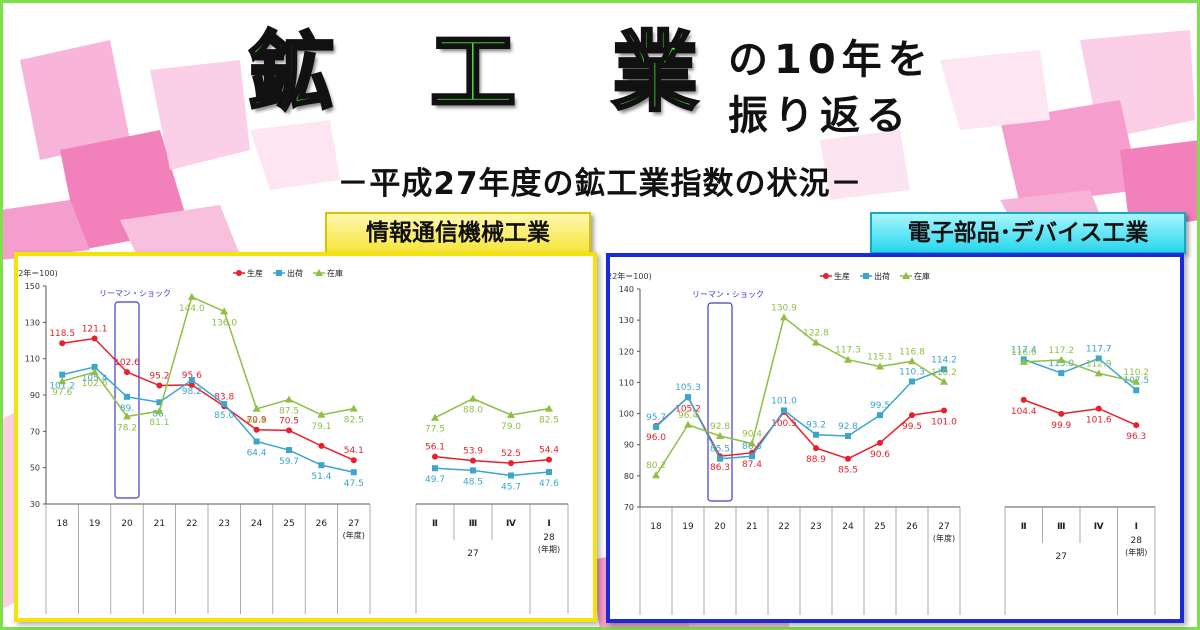  Describe the element at coordinates (354, 535) in the screenshot. I see `x-unit-label: (年度)` at that location.